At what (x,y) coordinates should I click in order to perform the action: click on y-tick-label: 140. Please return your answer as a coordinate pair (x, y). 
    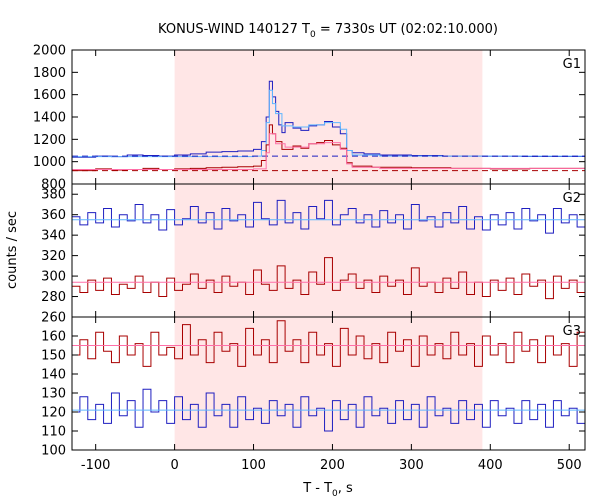
    Looking at the image, I should click on (53, 375).